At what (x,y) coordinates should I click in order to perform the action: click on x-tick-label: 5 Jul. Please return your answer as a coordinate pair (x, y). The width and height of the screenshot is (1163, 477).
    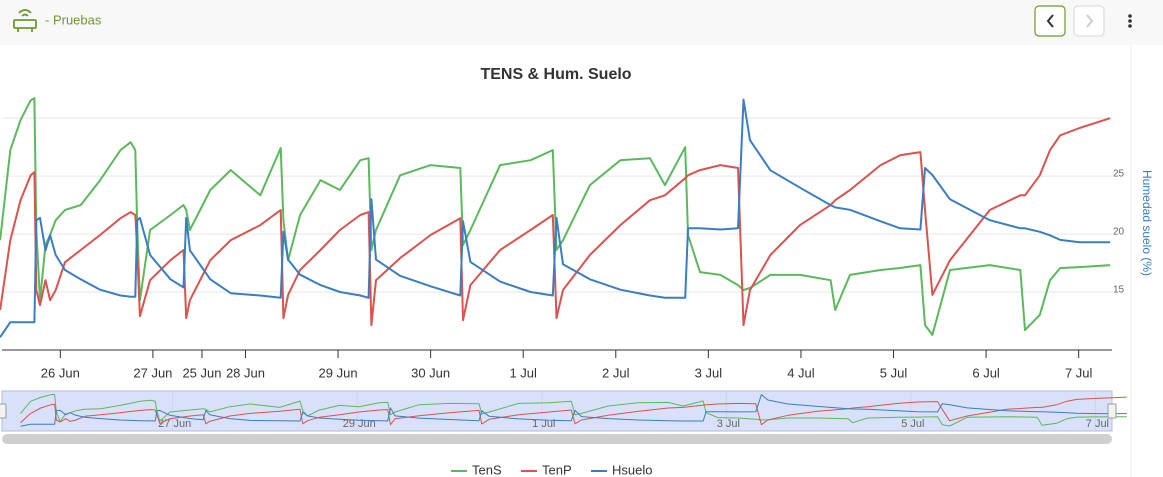
    Looking at the image, I should click on (894, 372).